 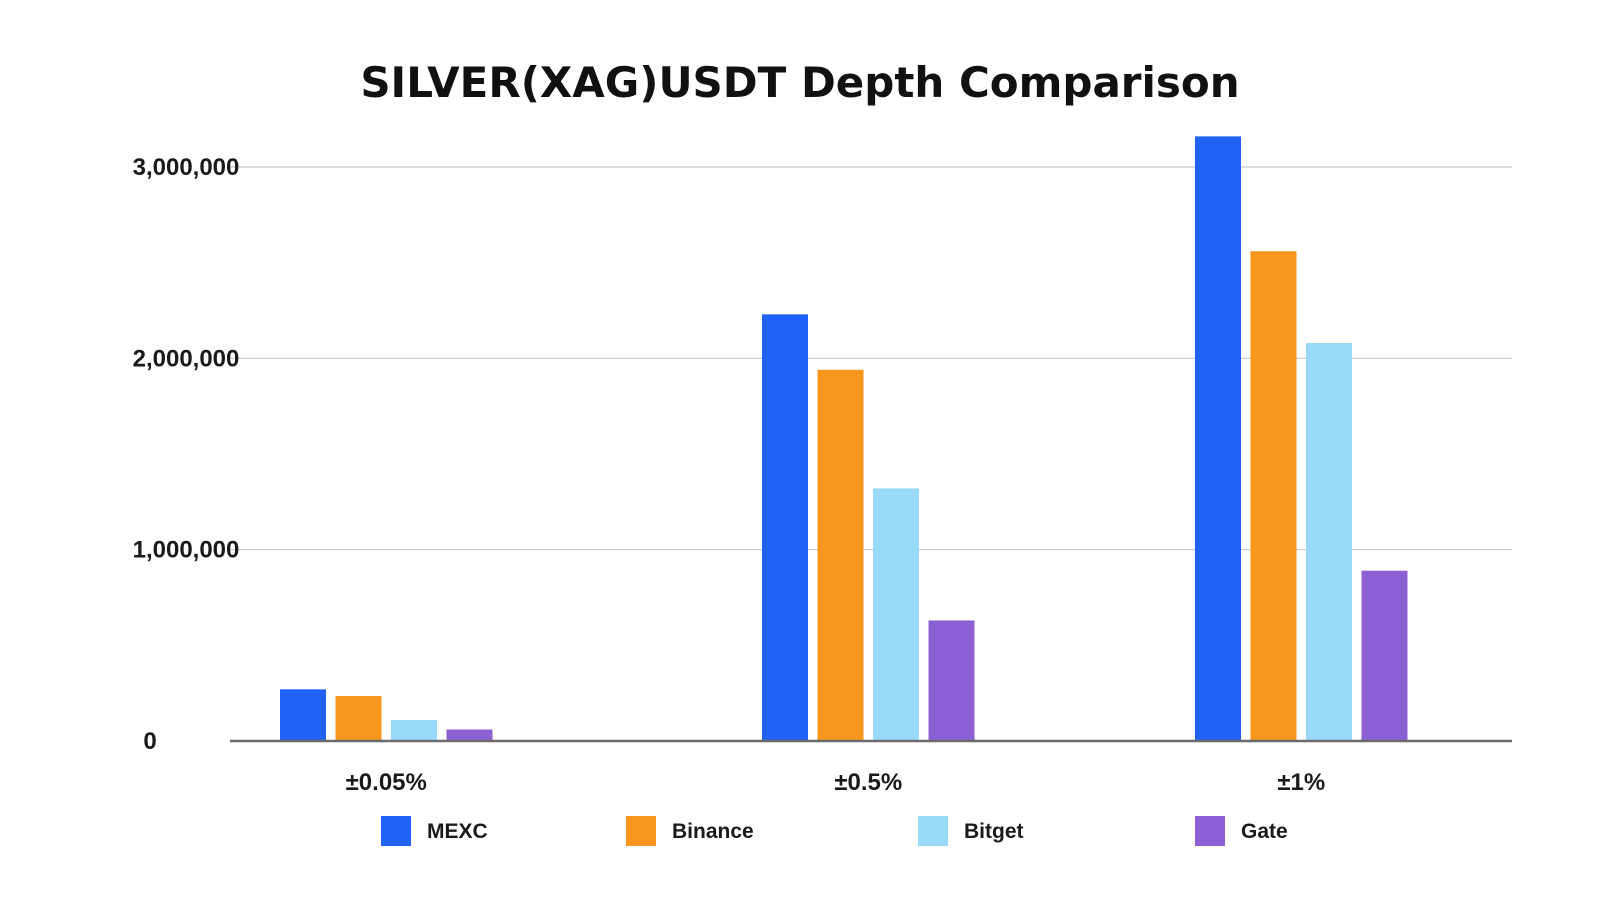 I want to click on legend: MEXC Binance Bitget Gate, so click(x=834, y=831).